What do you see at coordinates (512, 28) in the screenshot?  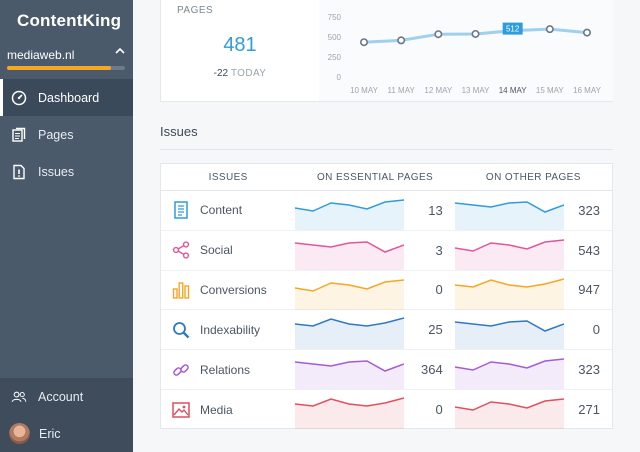 I see `value-tooltip` at bounding box center [512, 28].